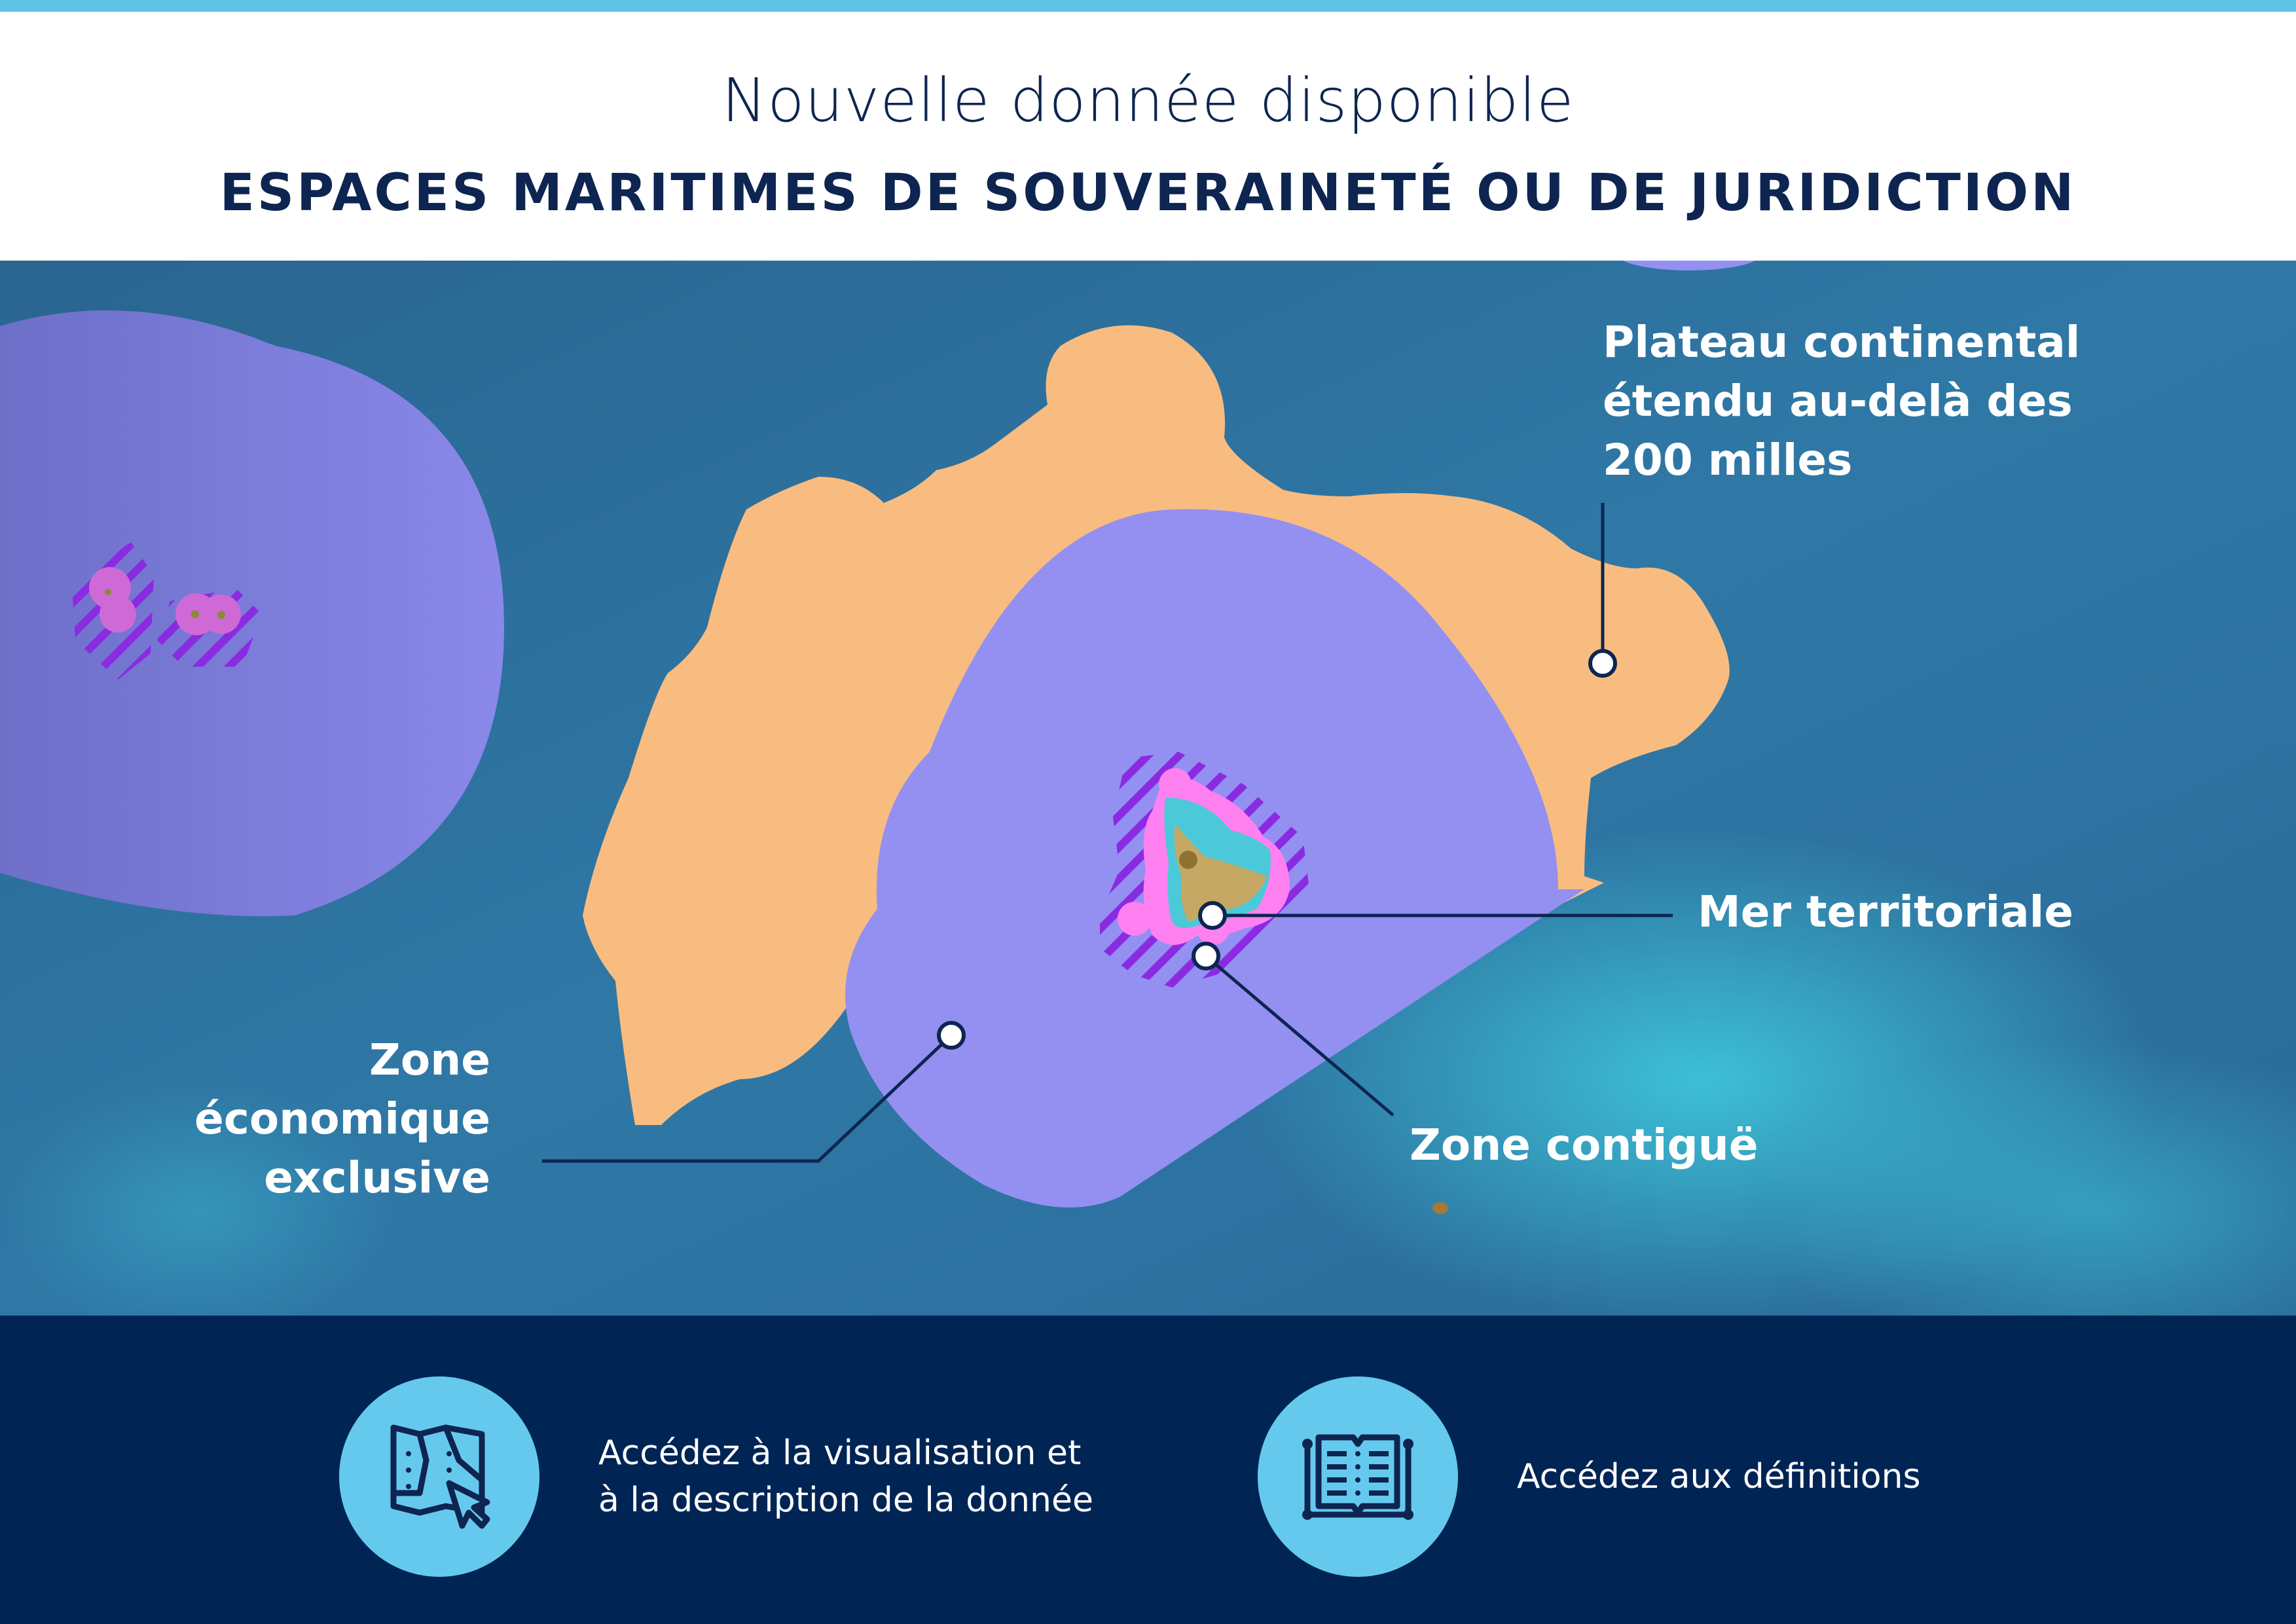  What do you see at coordinates (1584, 1145) in the screenshot?
I see `label-zone-contigue: Zone contiguë` at bounding box center [1584, 1145].